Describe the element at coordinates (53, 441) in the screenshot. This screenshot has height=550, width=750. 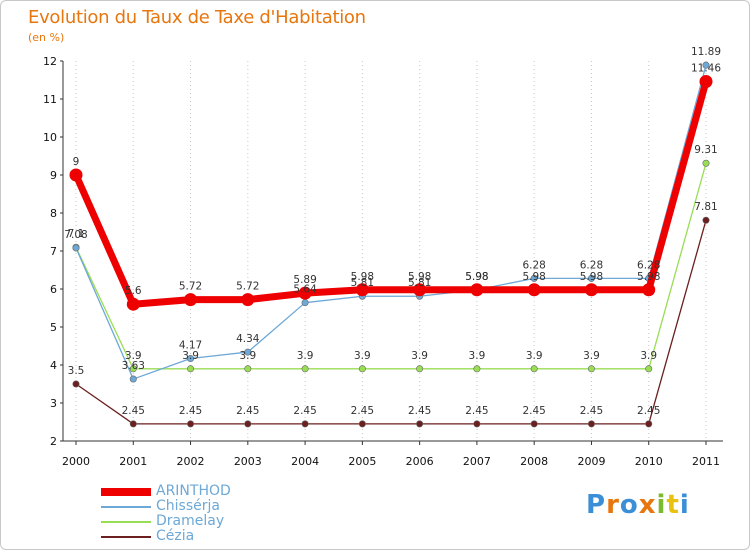
I see `y-tick-label: 2` at that location.